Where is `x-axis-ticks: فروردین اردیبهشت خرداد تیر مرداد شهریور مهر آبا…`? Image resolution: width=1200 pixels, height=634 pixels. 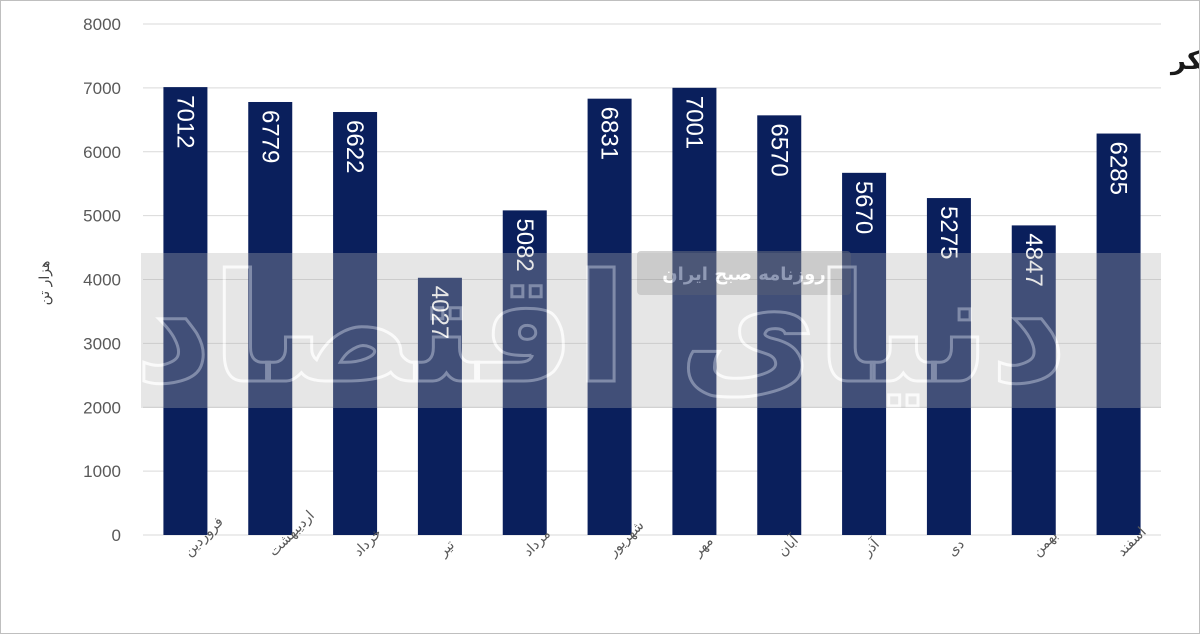 x-axis-ticks: فروردین اردیبهشت خرداد تیر مرداد شهریور مهر آبا… is located at coordinates (665, 534).